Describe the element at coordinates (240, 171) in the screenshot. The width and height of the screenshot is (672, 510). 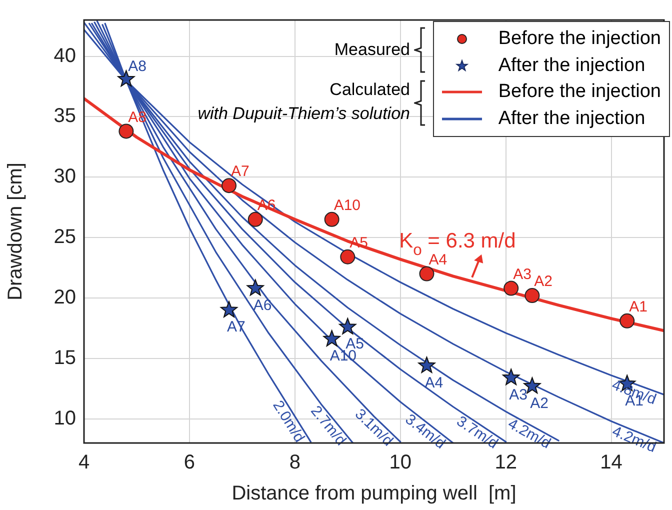
I see `data-label: A7` at that location.